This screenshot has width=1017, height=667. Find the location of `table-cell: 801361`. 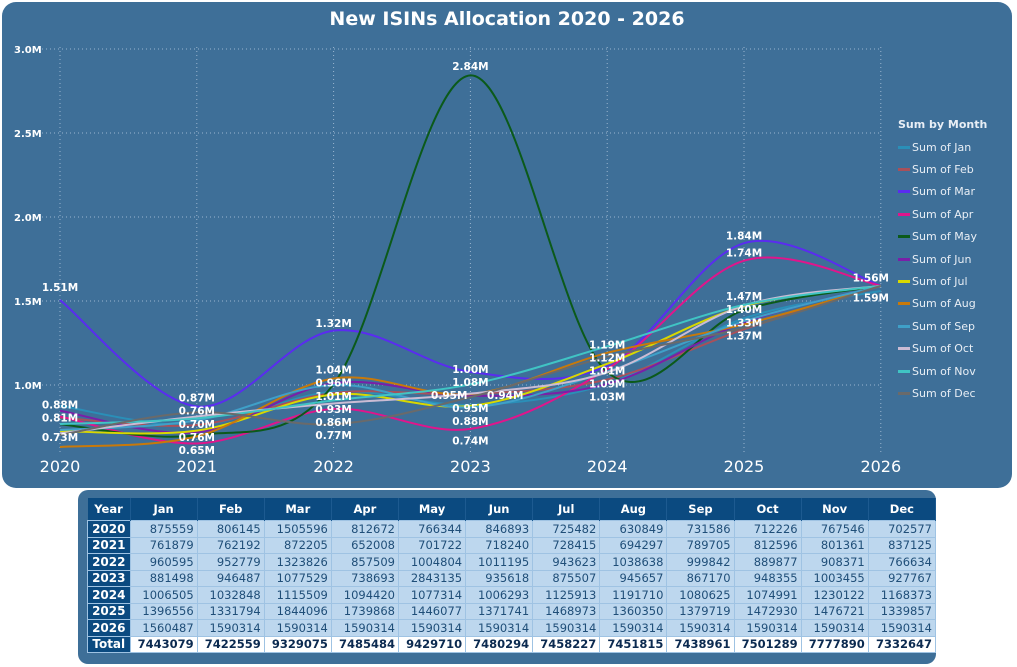

table-cell: 801361 is located at coordinates (834, 545).